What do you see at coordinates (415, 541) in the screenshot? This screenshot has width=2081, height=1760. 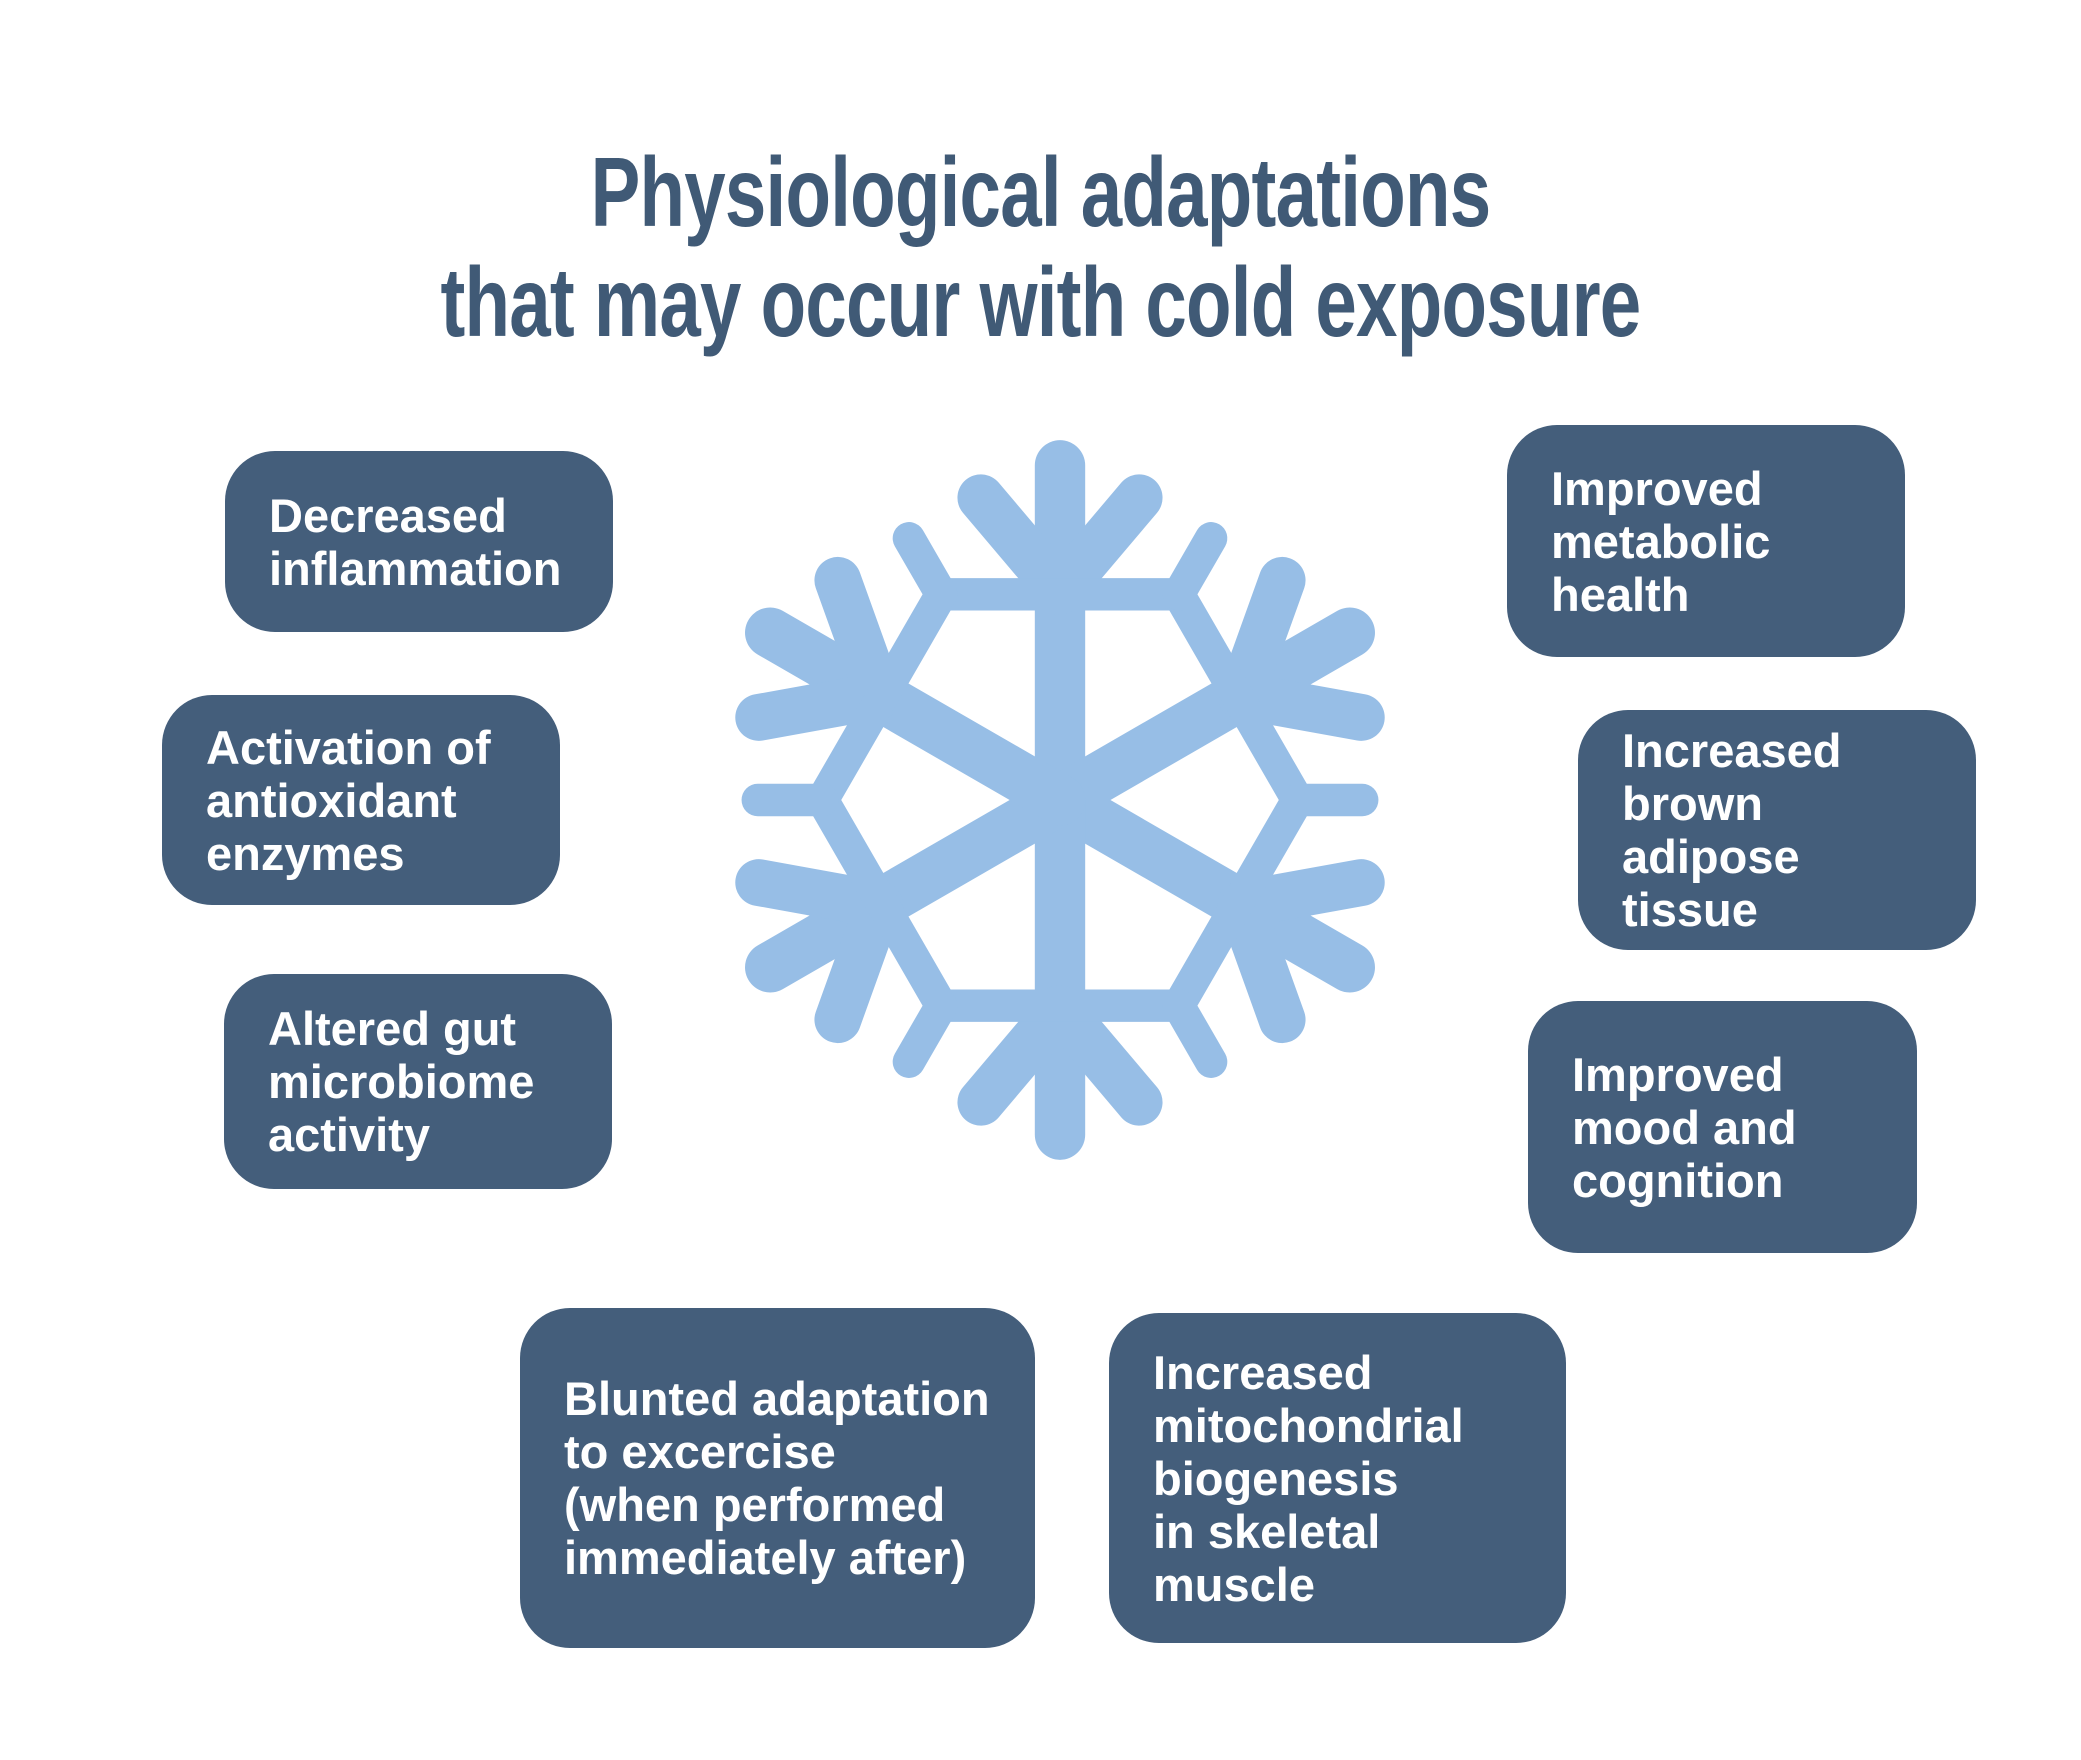 I see `box-label: Decreased inflammation` at bounding box center [415, 541].